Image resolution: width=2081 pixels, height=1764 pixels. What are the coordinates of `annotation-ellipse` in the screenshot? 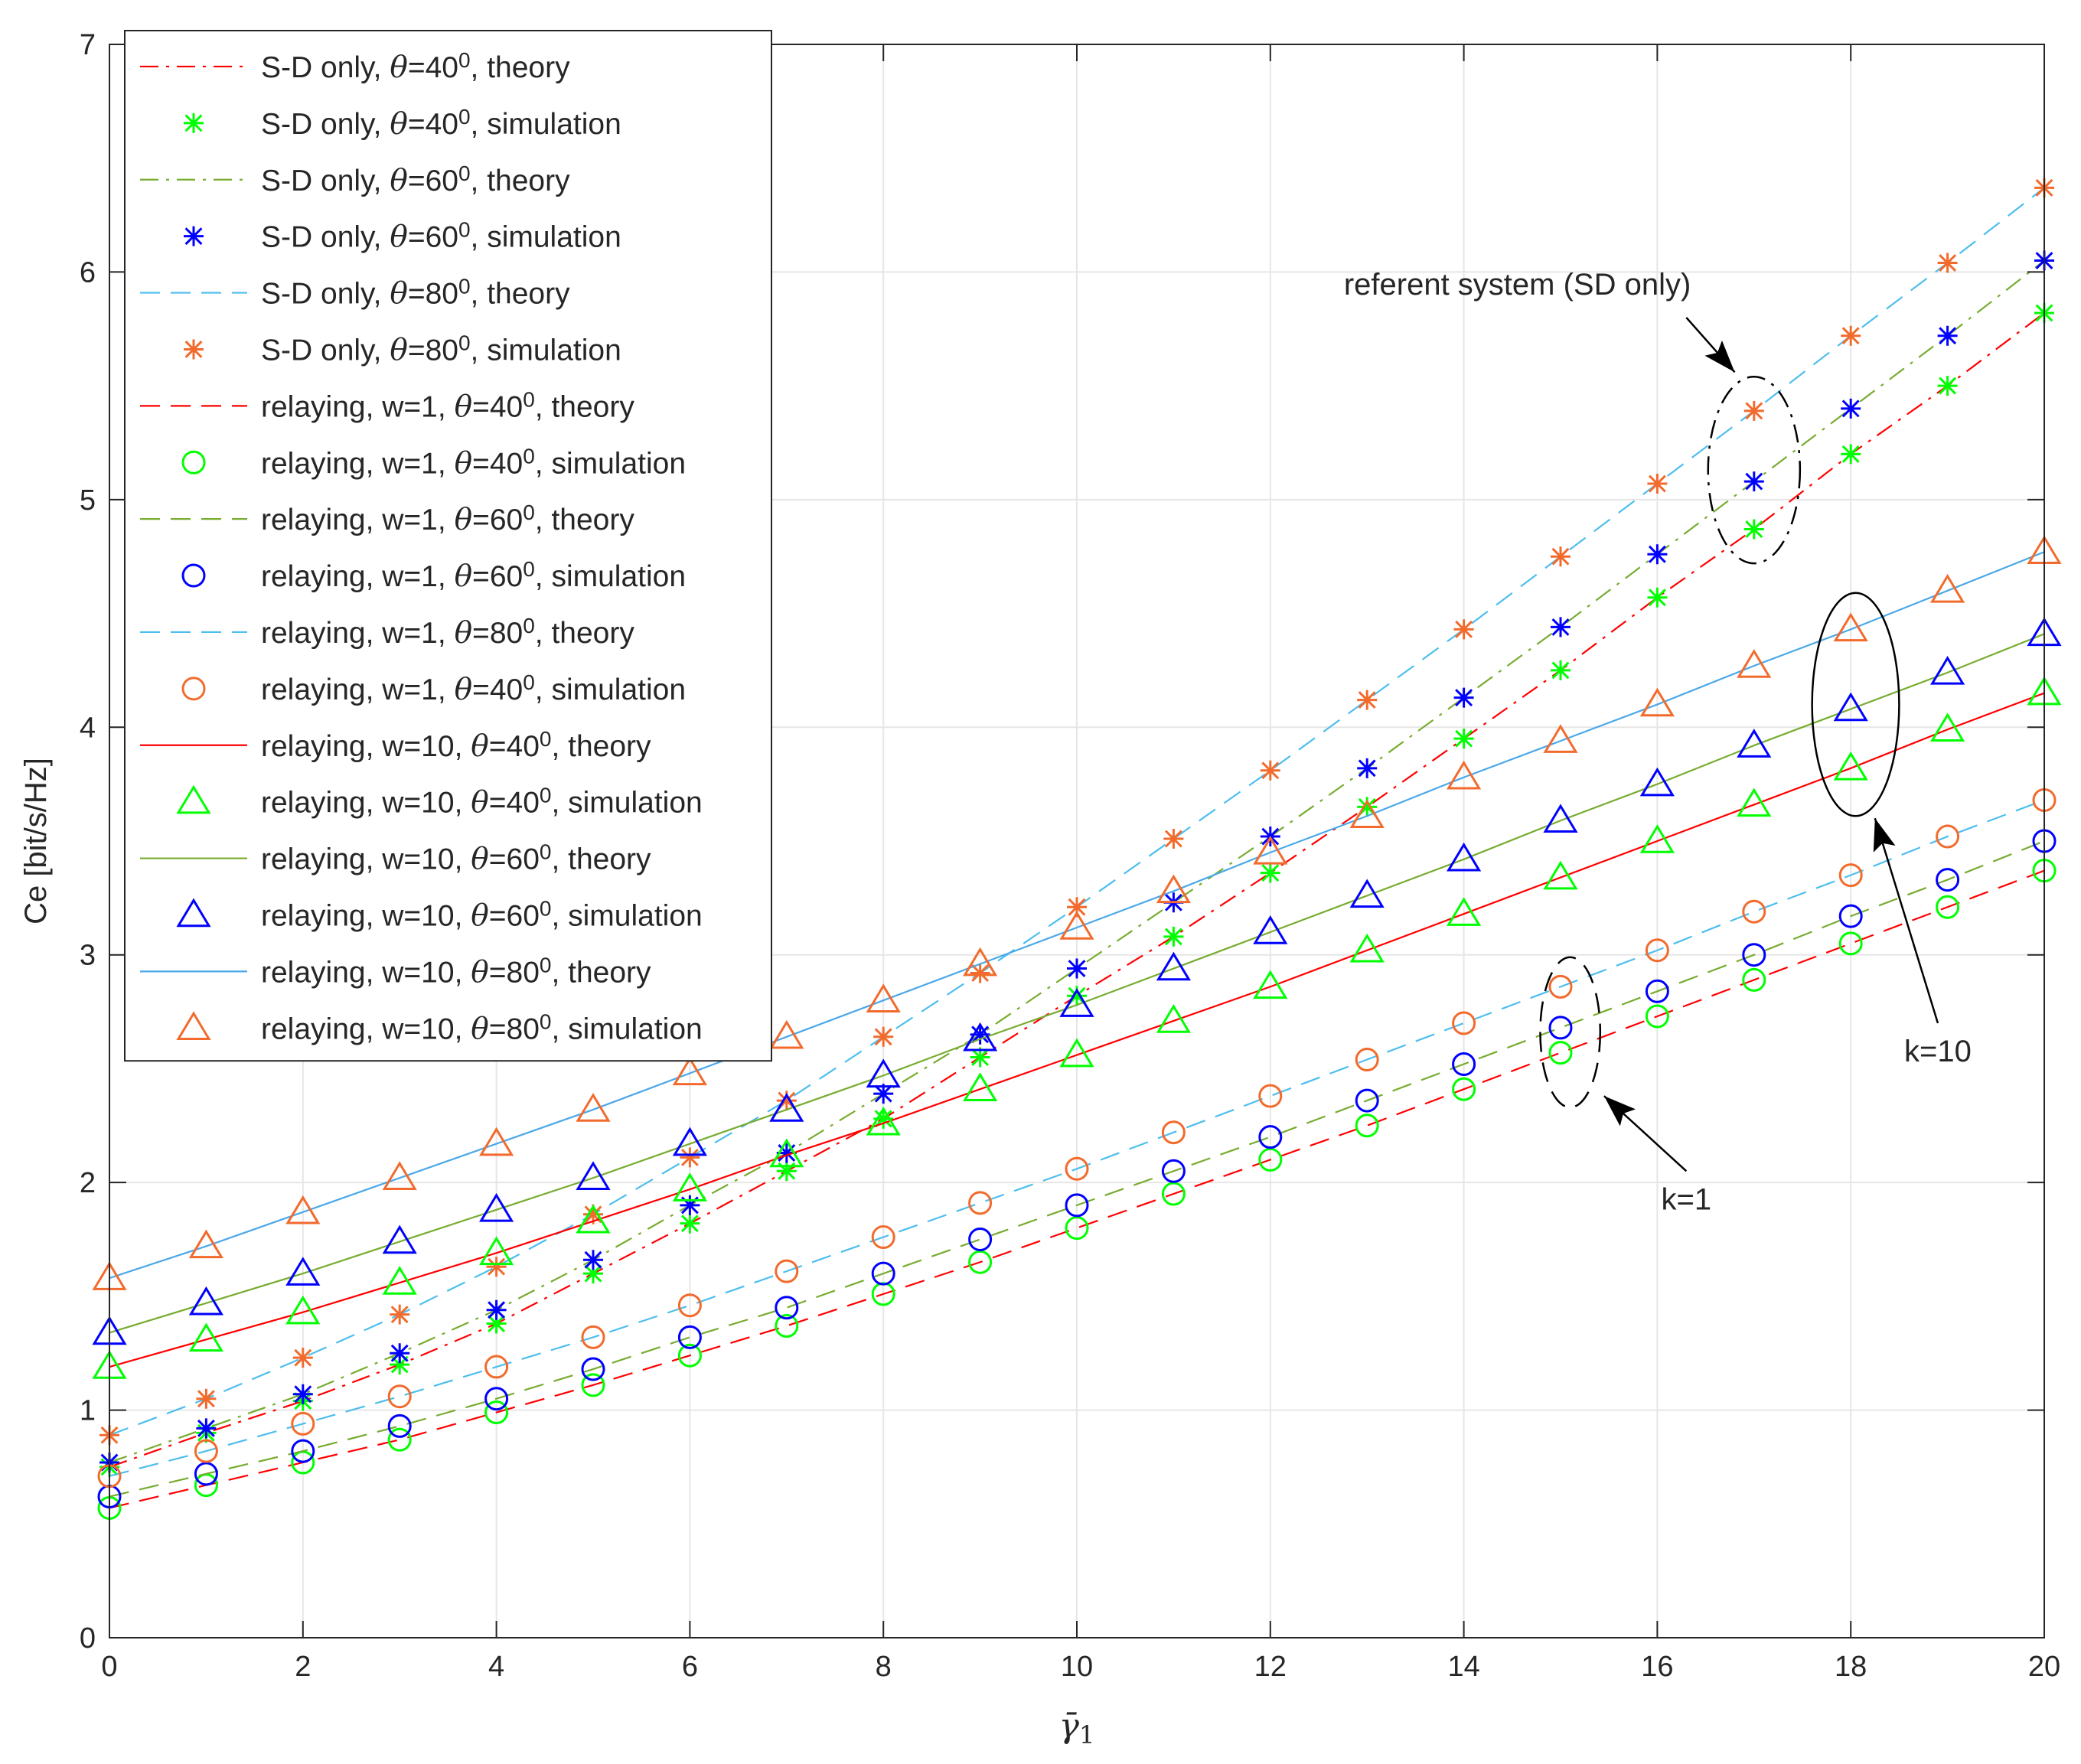 It's located at (1570, 1032).